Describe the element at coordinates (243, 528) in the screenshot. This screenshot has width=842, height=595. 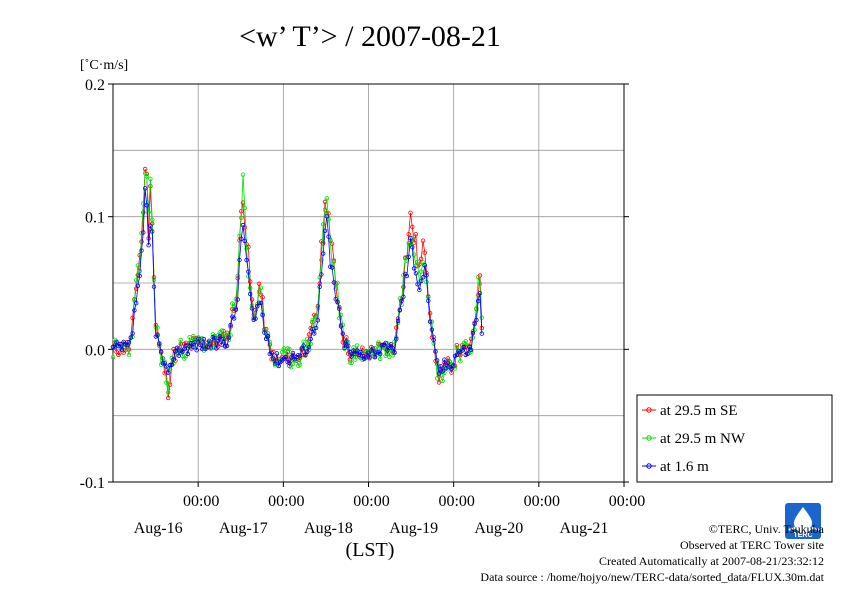
I see `x-tick-date-label: Aug-17` at that location.